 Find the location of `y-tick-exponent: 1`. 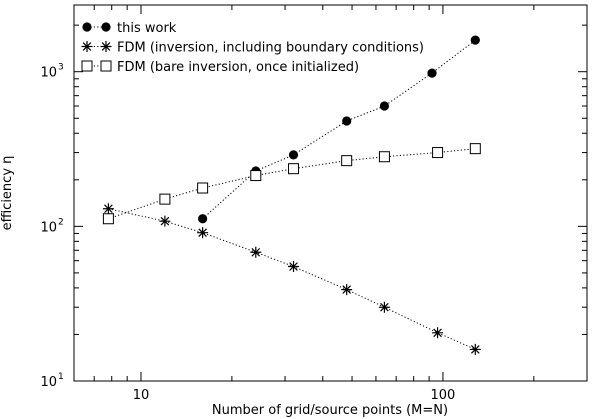

y-tick-exponent: 1 is located at coordinates (61, 377).